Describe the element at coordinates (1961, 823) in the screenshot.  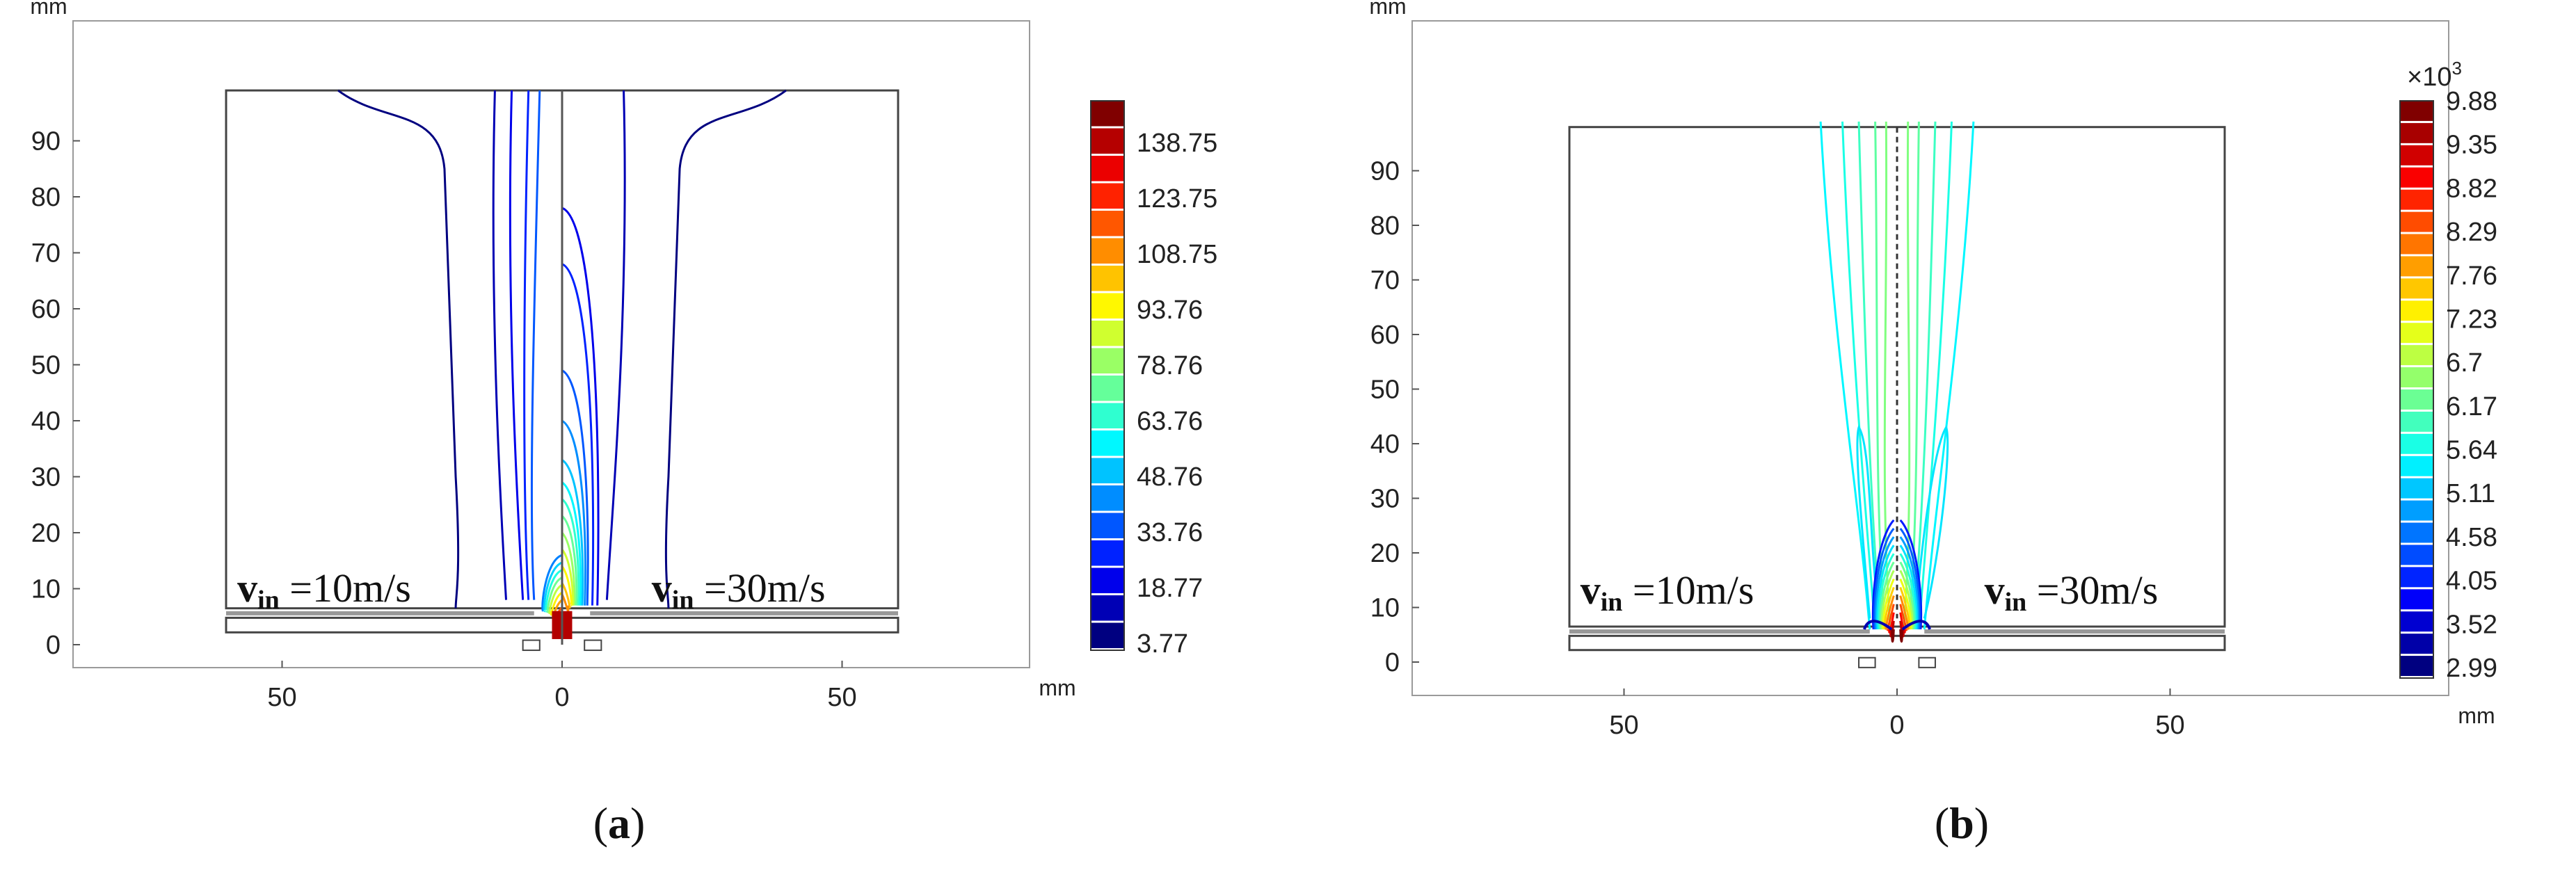
I see `panel-label-letter: b` at that location.